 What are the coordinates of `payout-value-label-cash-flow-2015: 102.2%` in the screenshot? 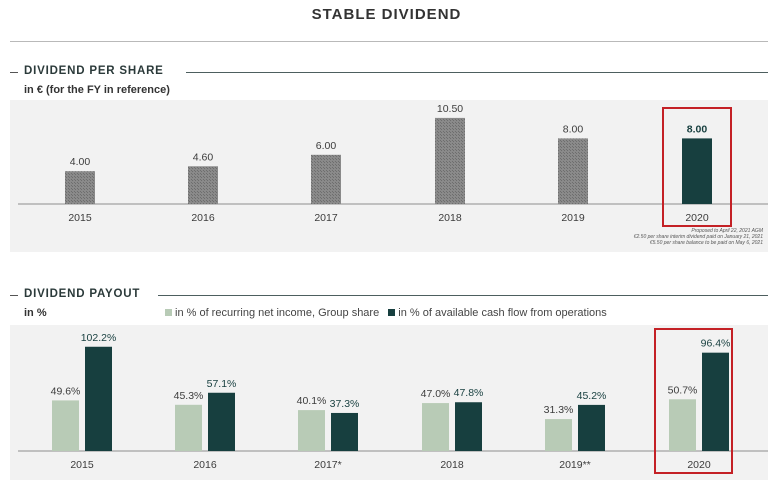 It's located at (99, 338).